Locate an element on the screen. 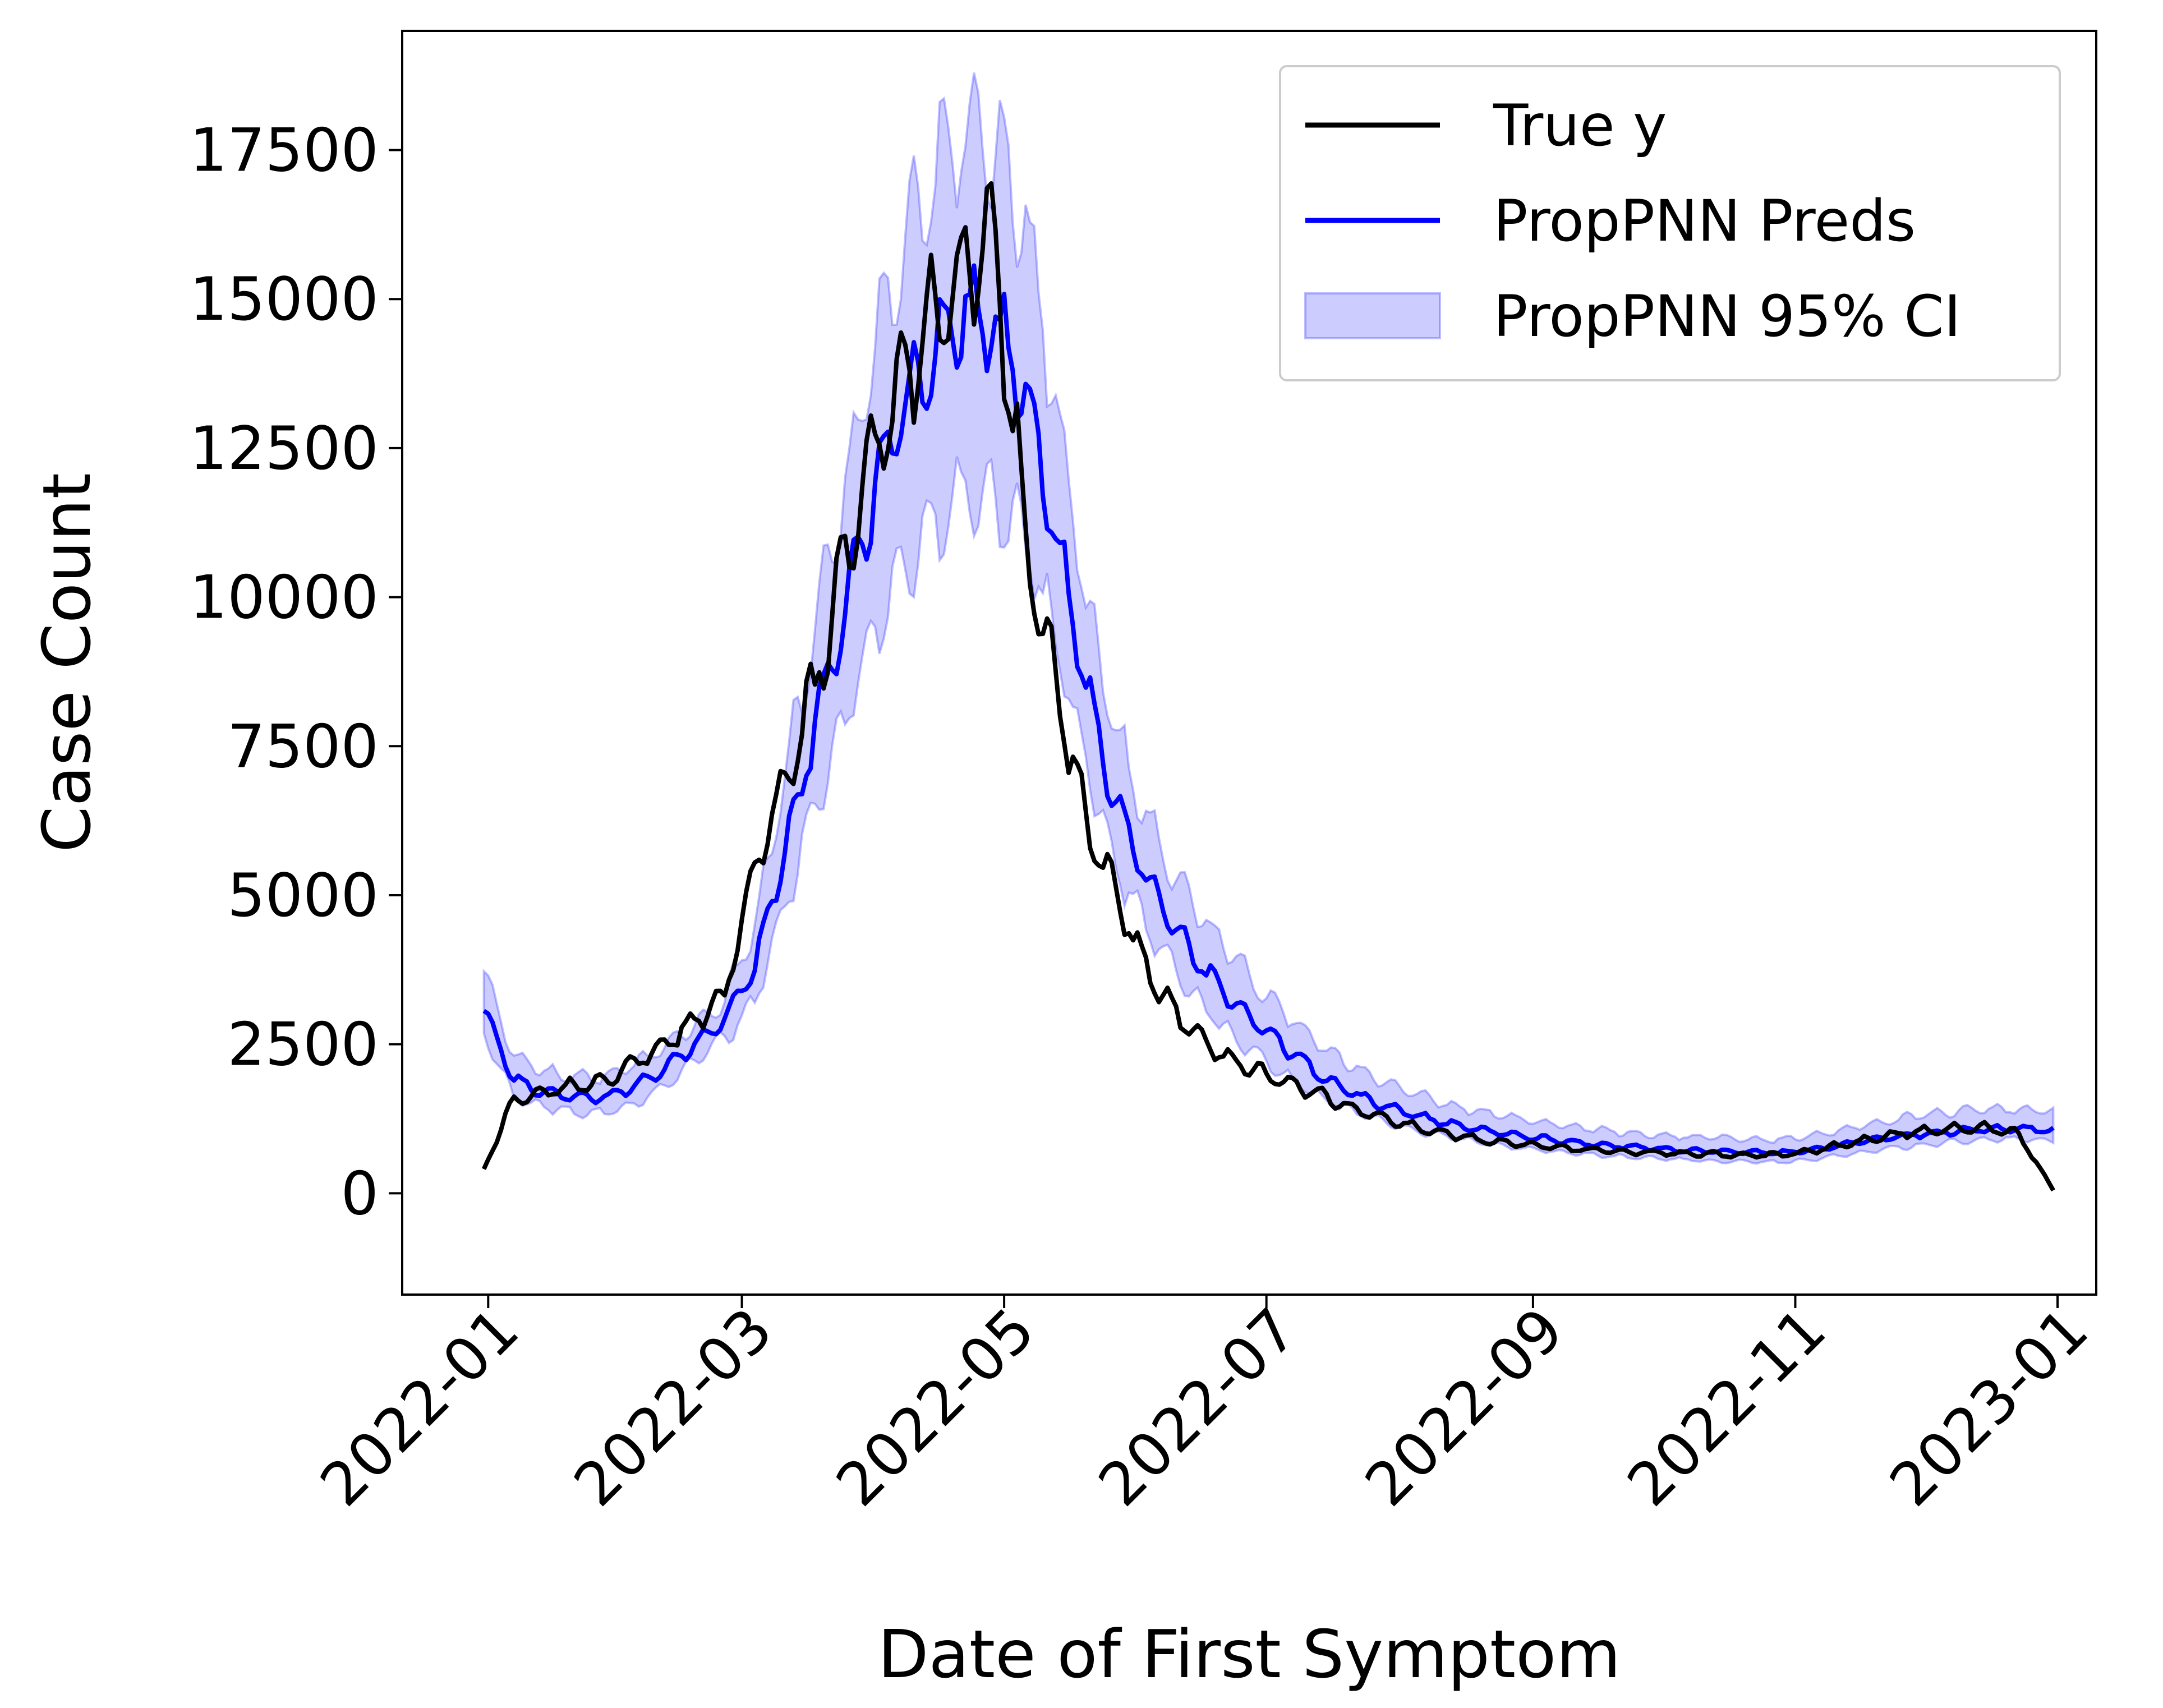 Image resolution: width=2163 pixels, height=1708 pixels. legend-label-ci: PropPNN 95% CI is located at coordinates (1727, 316).